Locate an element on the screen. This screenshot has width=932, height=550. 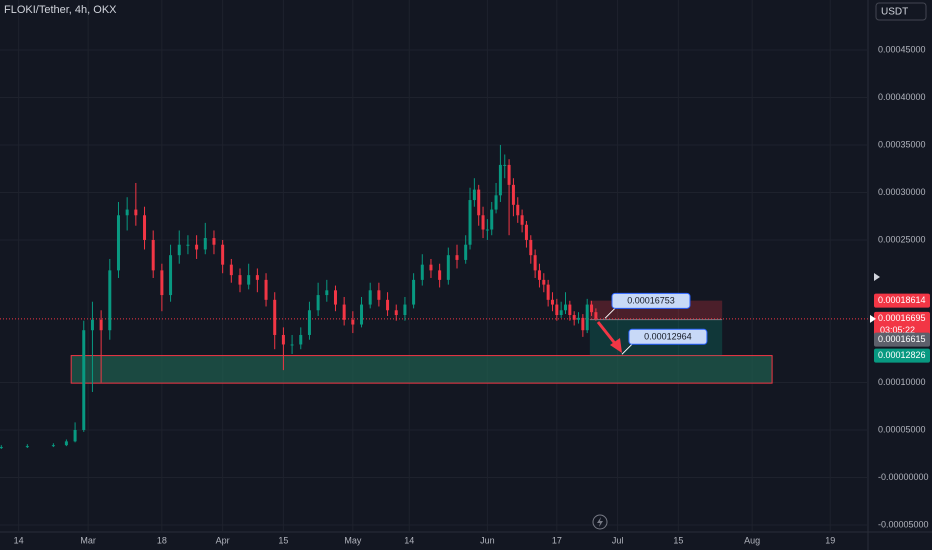
y-tick-label: 0.00035000 is located at coordinates (902, 144).